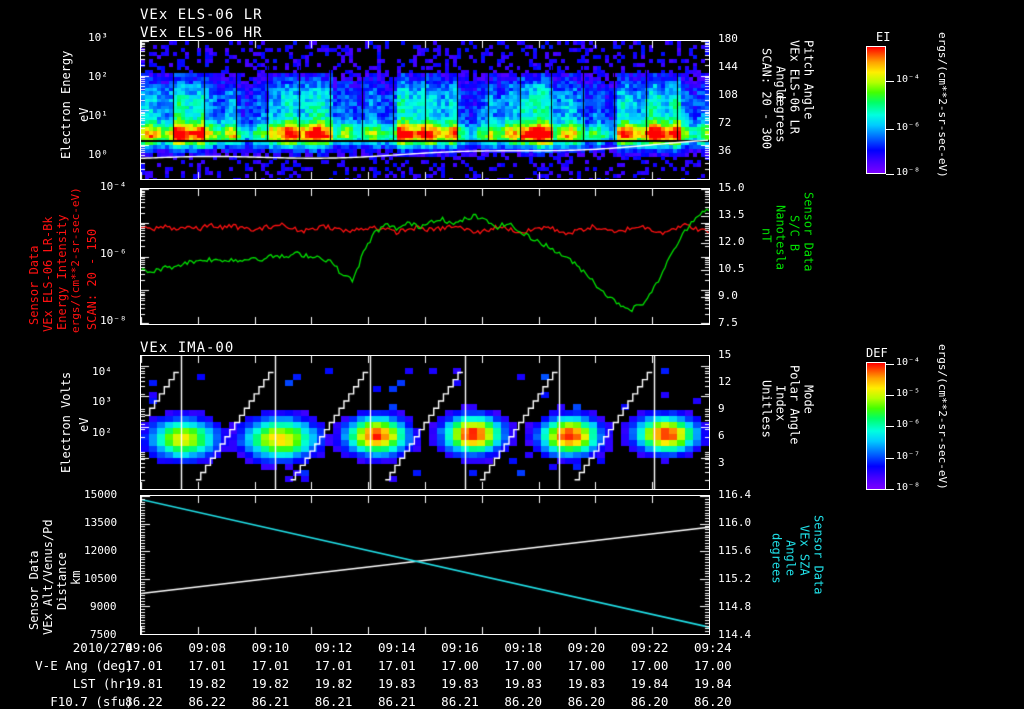  What do you see at coordinates (103, 606) in the screenshot?
I see `panel4-left-tick-4: 9000` at bounding box center [103, 606].